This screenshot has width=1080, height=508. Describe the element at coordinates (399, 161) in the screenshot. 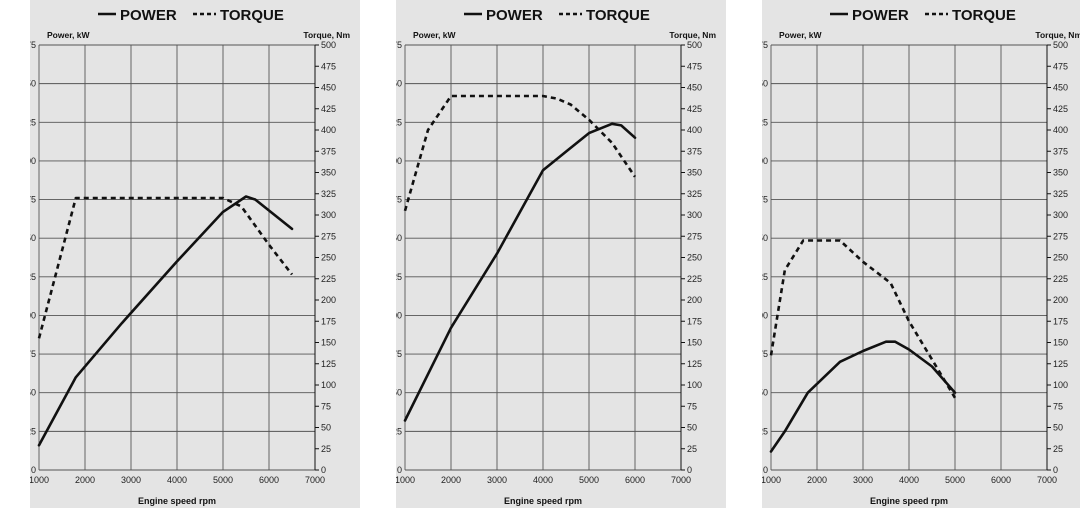

I see `y-left-tick-label: 200` at that location.